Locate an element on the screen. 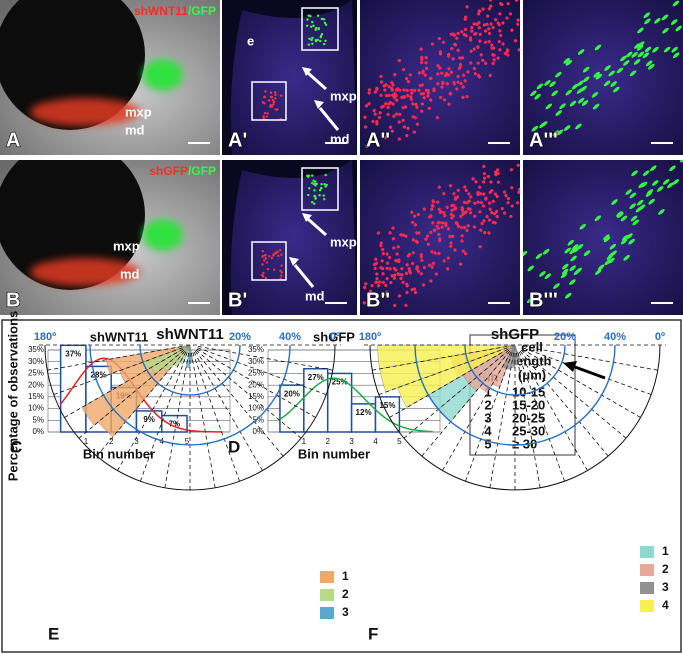 This screenshot has width=683, height=654. panel-label: A' is located at coordinates (237, 140).